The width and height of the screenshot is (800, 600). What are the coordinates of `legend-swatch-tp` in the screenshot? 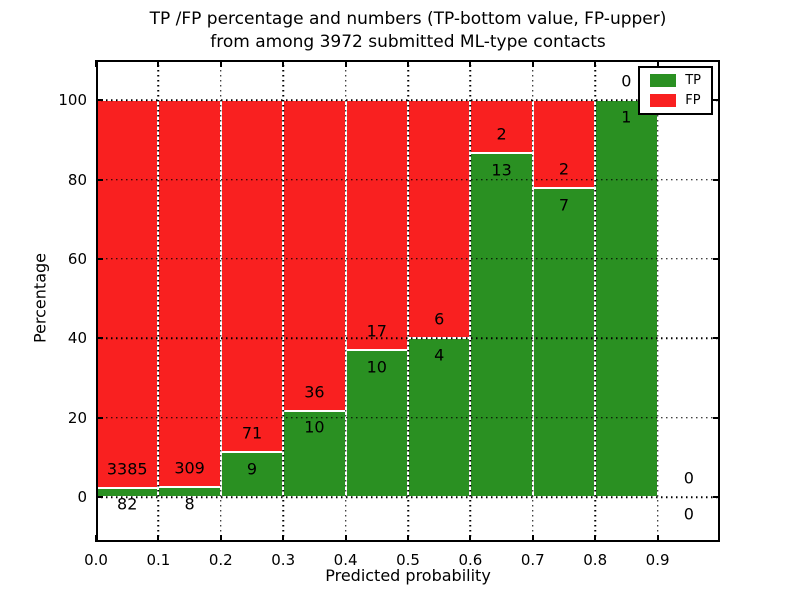 It's located at (663, 80).